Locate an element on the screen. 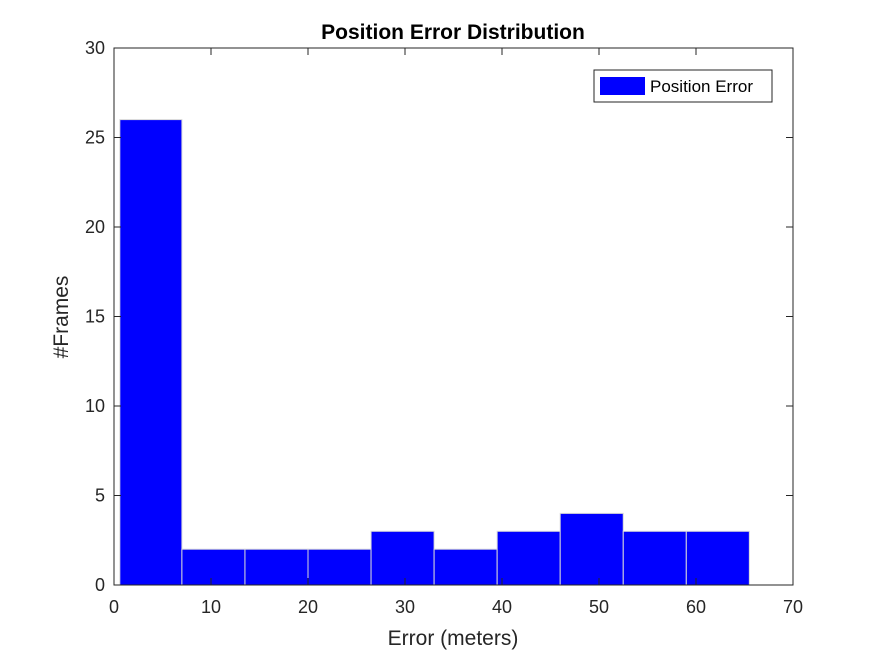 Image resolution: width=875 pixels, height=656 pixels. y-tick-label: 0 is located at coordinates (100, 585).